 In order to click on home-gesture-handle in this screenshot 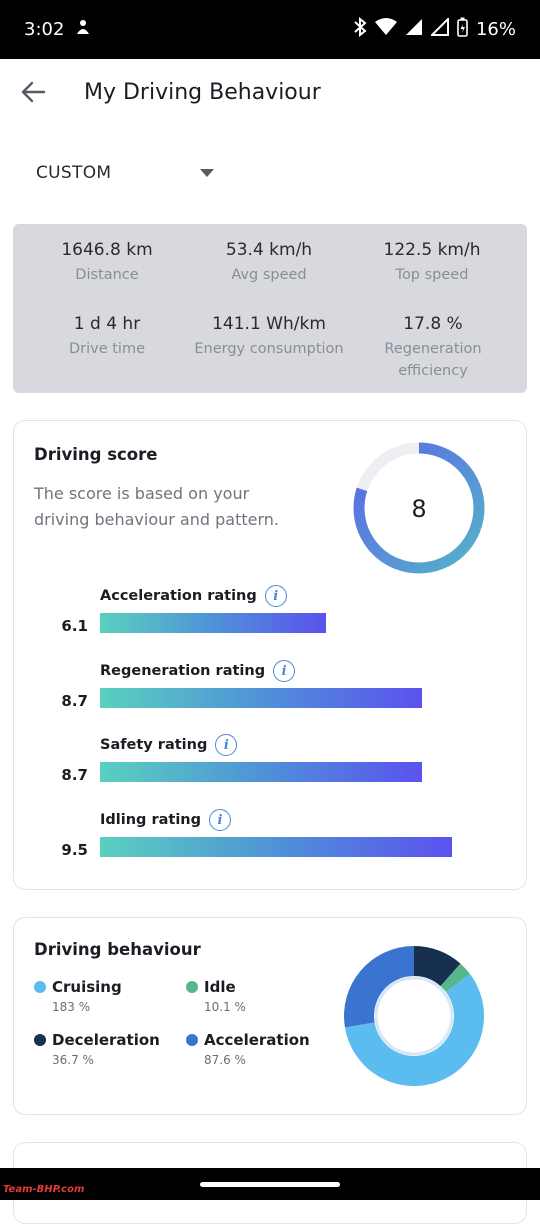, I will do `click(270, 1184)`.